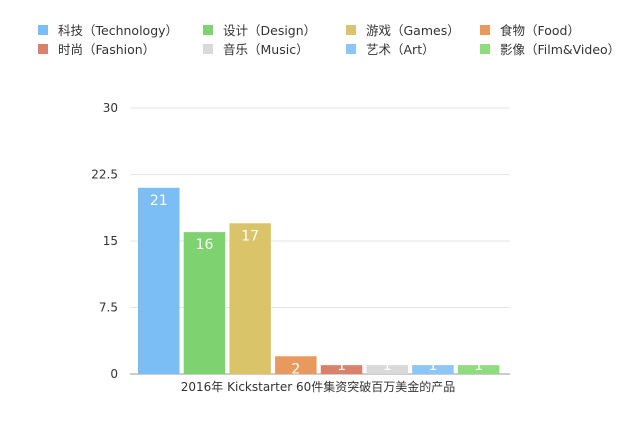 The width and height of the screenshot is (640, 421). I want to click on legend-item: 科技（Technology）, so click(108, 29).